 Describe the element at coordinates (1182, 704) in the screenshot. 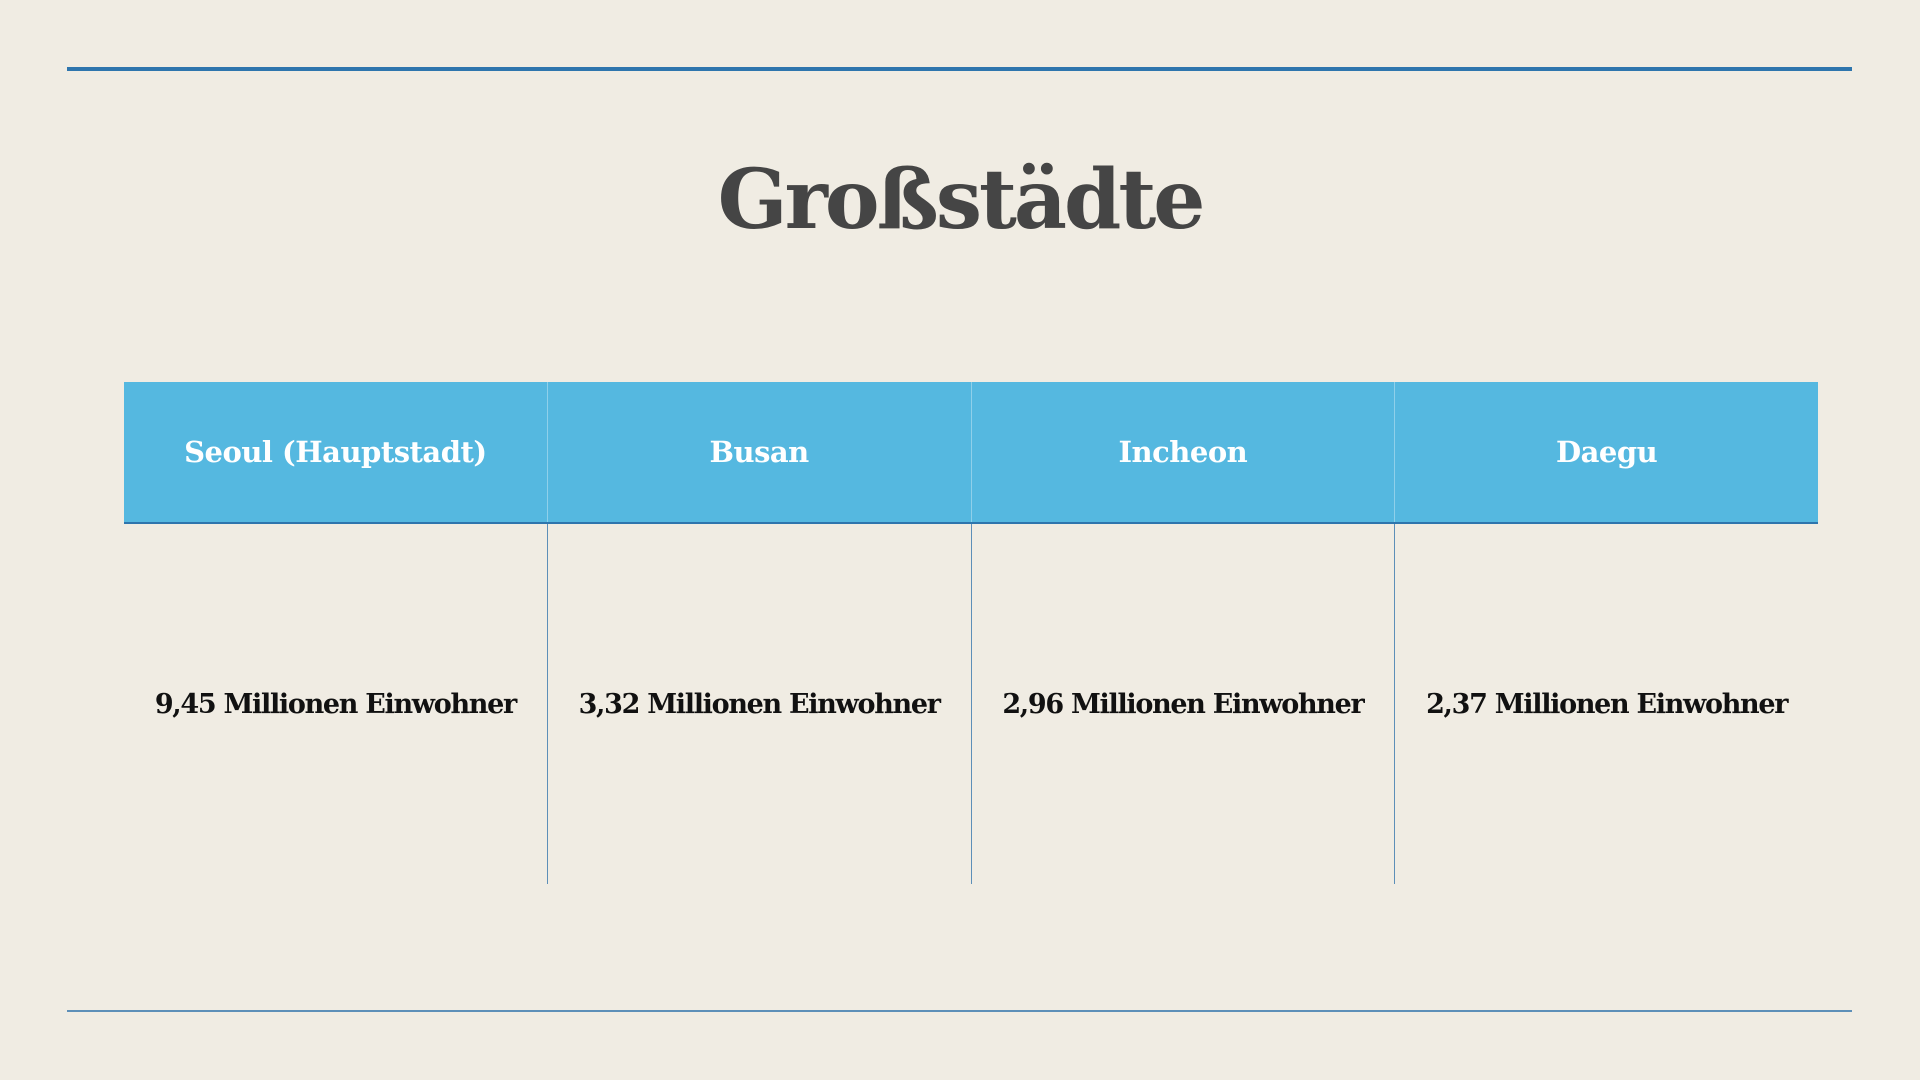

I see `population-cell-incheon: 2,96 Millionen Einwohner` at that location.